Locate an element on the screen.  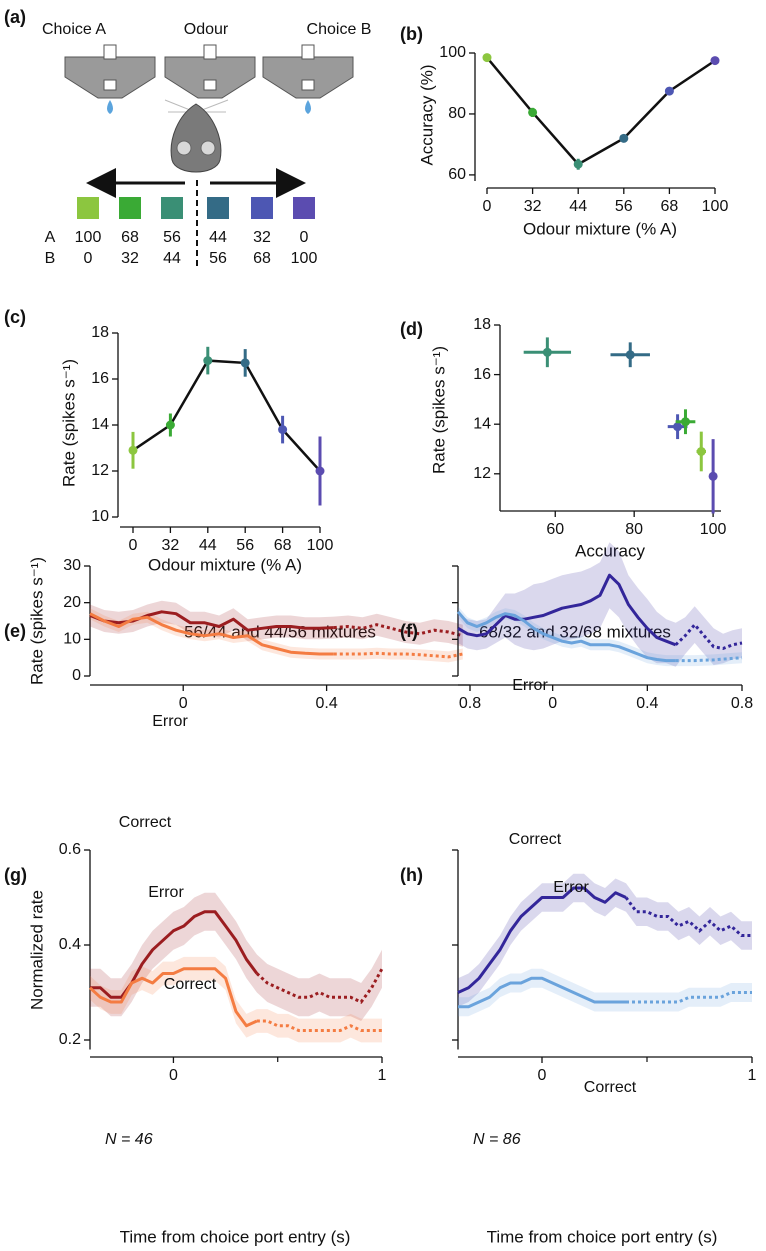
x-tick-label: 56 is located at coordinates (624, 206).